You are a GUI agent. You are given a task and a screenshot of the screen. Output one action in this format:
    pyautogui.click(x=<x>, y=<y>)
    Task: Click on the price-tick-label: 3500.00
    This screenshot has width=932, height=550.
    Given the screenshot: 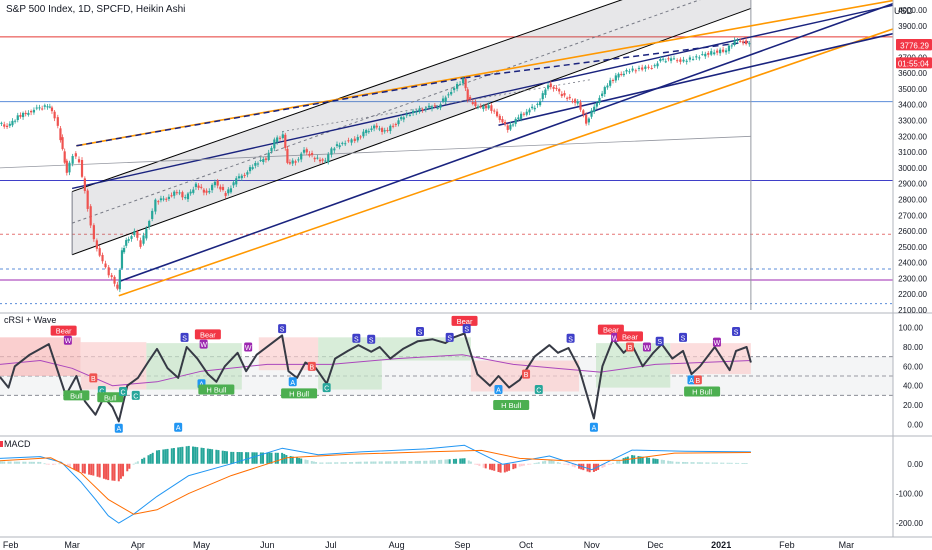 What is the action you would take?
    pyautogui.click(x=912, y=89)
    